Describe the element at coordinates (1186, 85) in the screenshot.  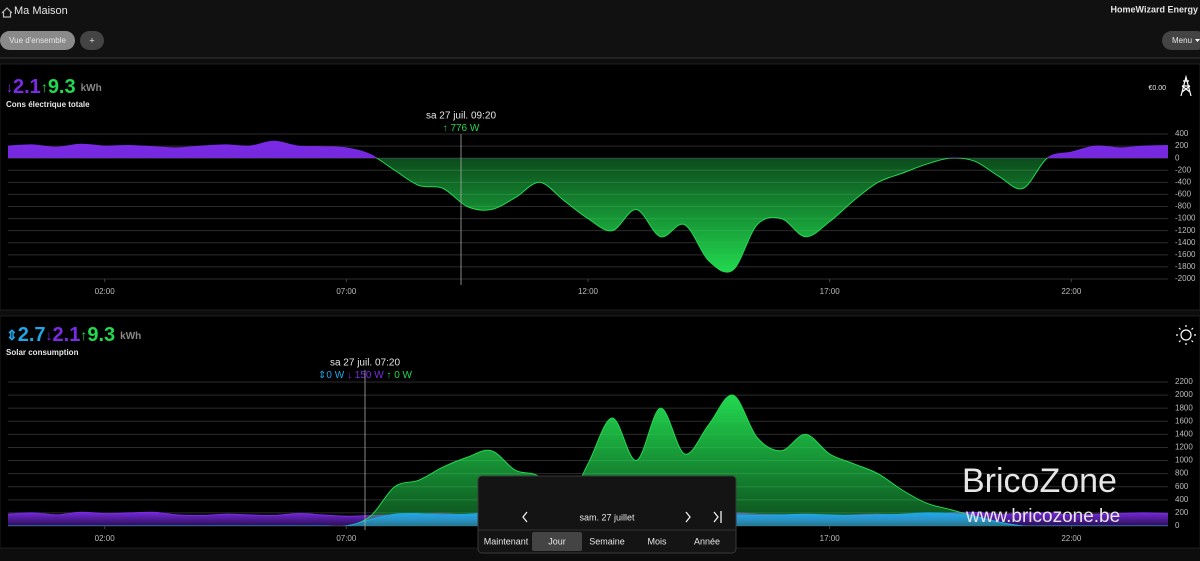
I see `grid-icon` at that location.